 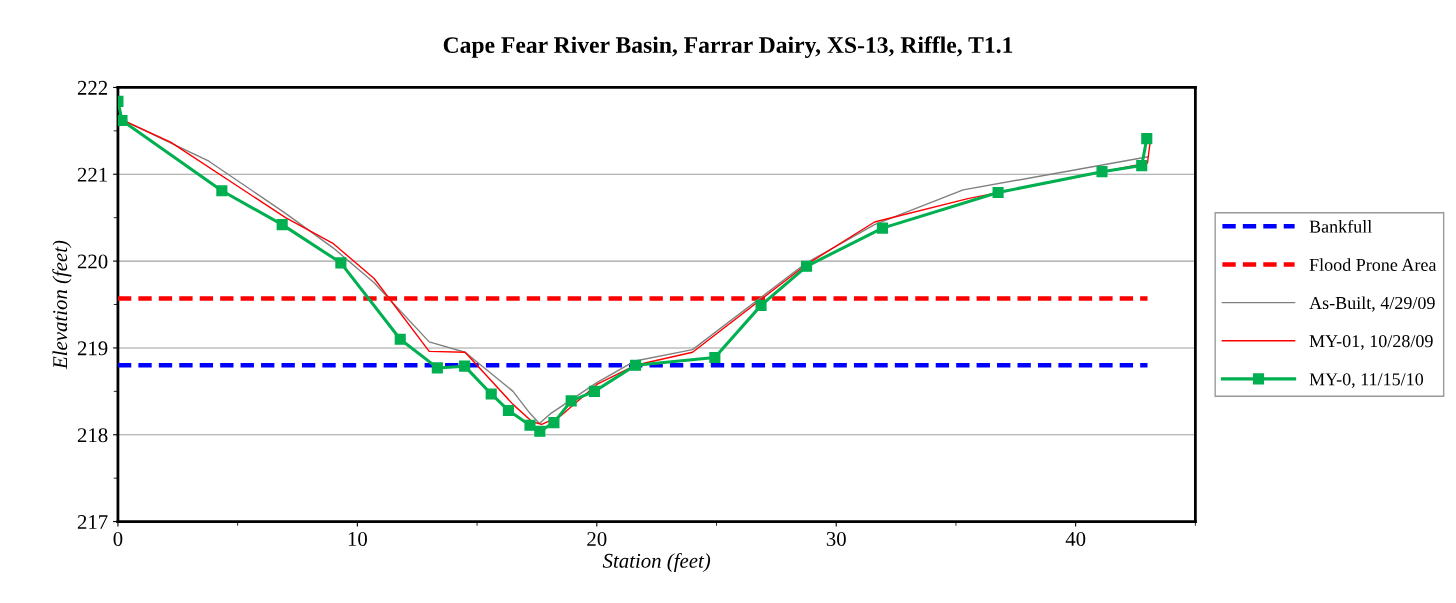 What do you see at coordinates (62, 305) in the screenshot?
I see `y-axis-title: Elevation (feet)` at bounding box center [62, 305].